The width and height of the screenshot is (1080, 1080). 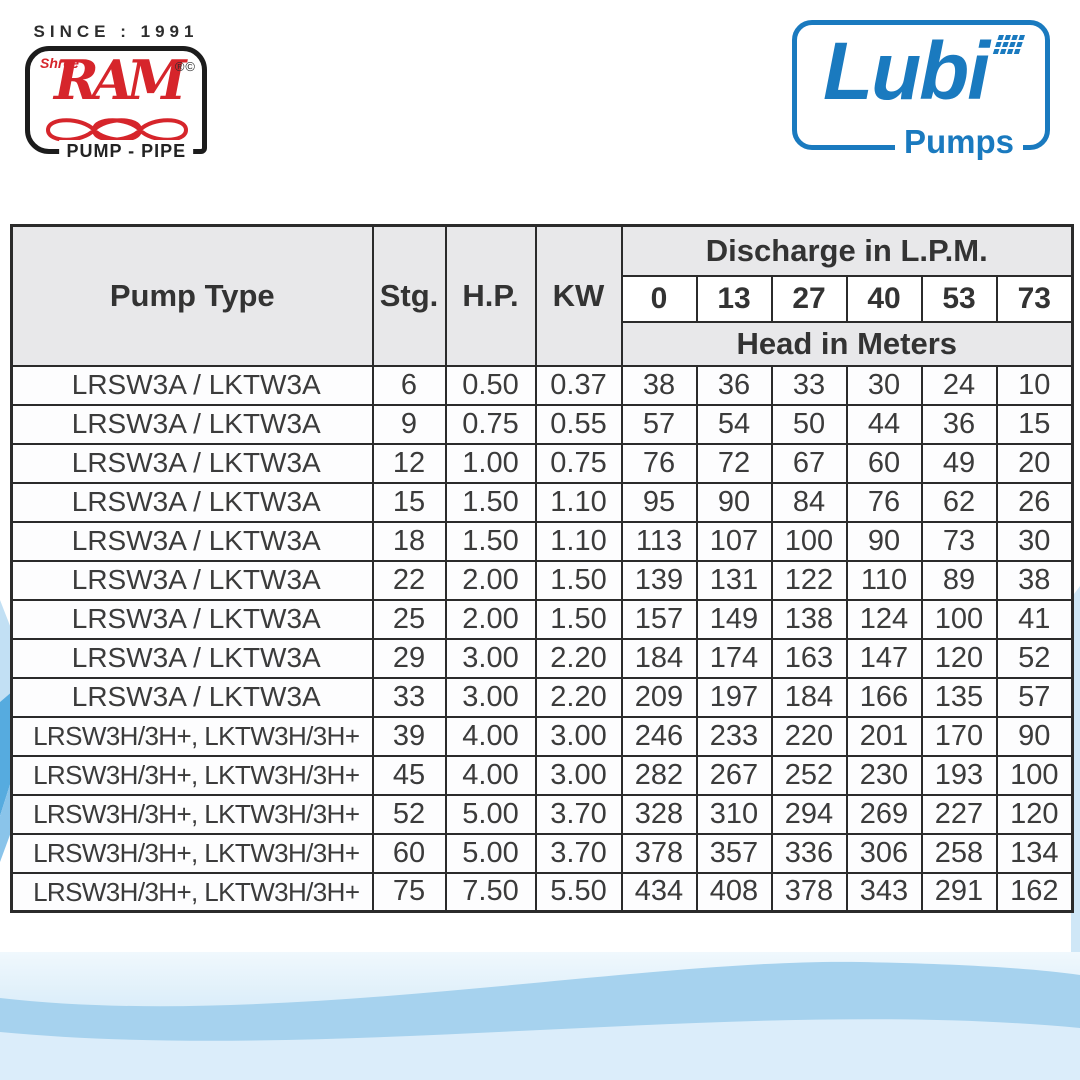 I want to click on kw-cell: 3.70, so click(x=578, y=853).